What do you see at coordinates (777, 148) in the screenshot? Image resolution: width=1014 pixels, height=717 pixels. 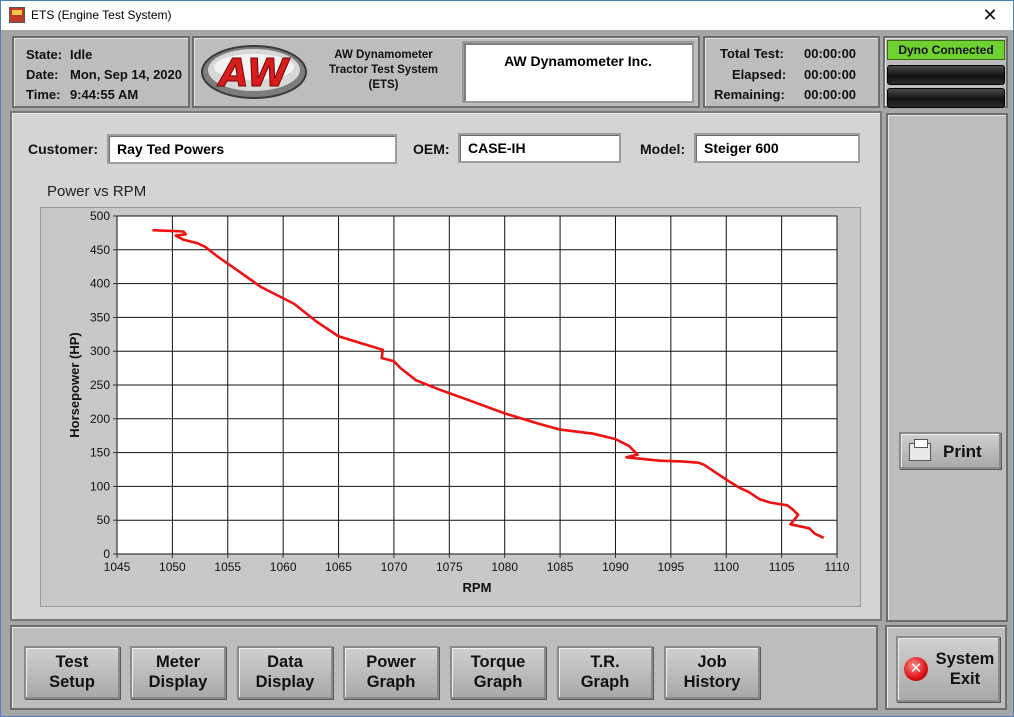 I see `model-field: Steiger 600` at bounding box center [777, 148].